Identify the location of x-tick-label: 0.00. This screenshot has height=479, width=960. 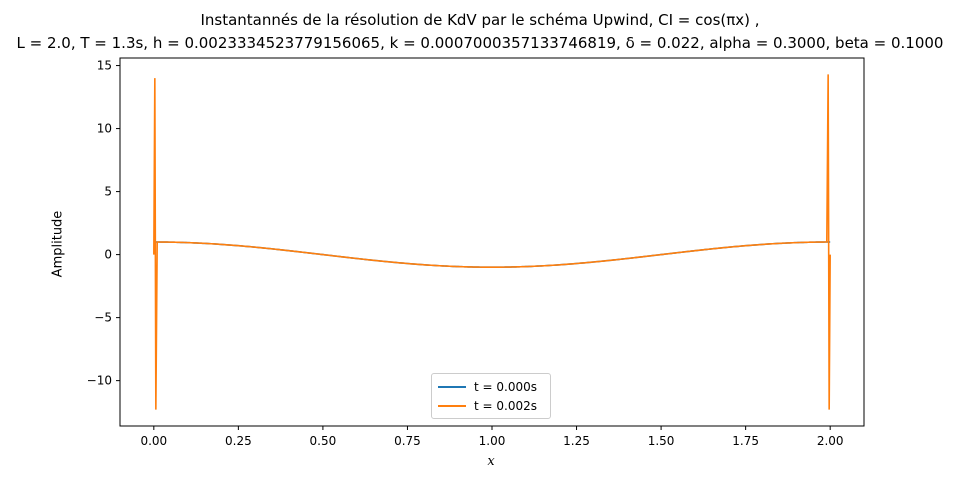
(153, 441).